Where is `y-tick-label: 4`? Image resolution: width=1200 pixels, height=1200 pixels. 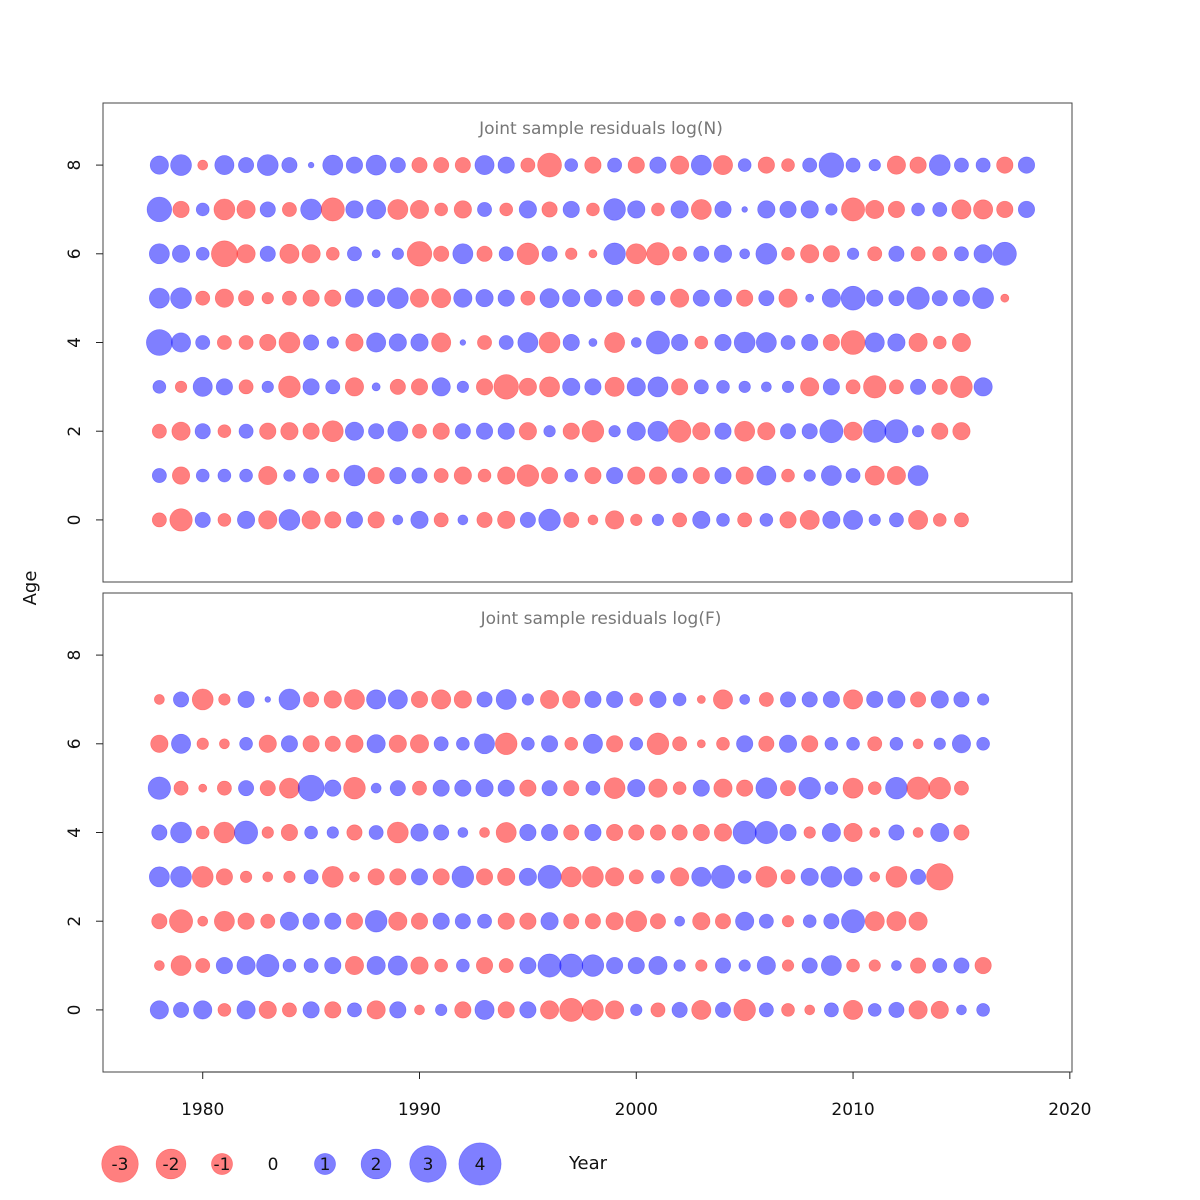
y-tick-label: 4 is located at coordinates (75, 342).